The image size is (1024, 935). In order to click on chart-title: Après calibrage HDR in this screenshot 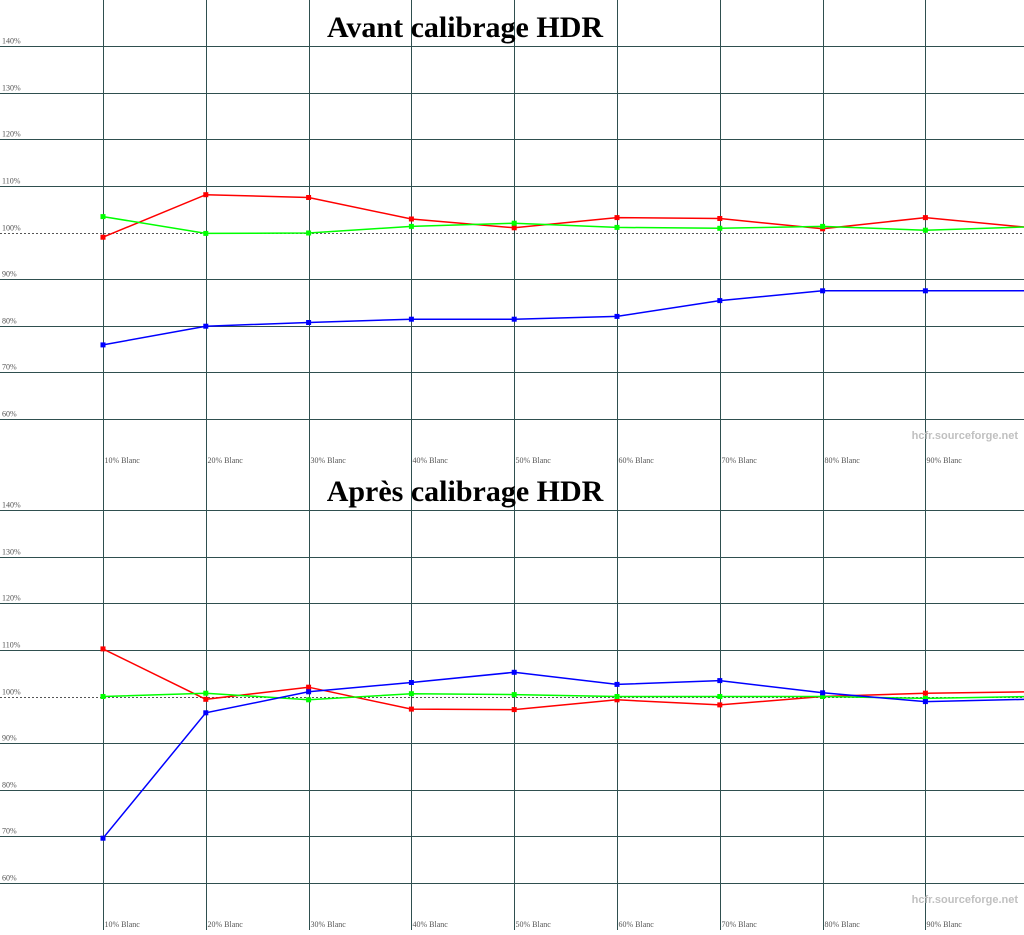, I will do `click(465, 491)`.